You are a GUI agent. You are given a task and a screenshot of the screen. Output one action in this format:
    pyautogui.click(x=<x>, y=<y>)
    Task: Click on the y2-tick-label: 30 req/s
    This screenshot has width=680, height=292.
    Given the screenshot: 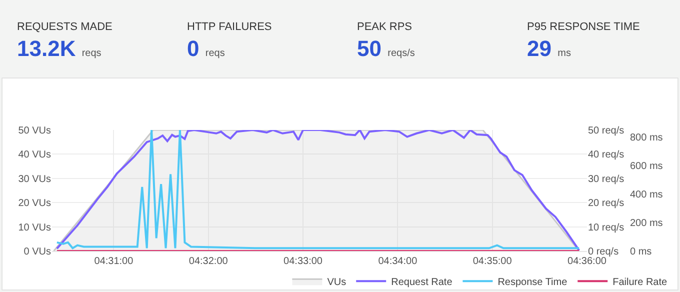 What is the action you would take?
    pyautogui.click(x=606, y=179)
    